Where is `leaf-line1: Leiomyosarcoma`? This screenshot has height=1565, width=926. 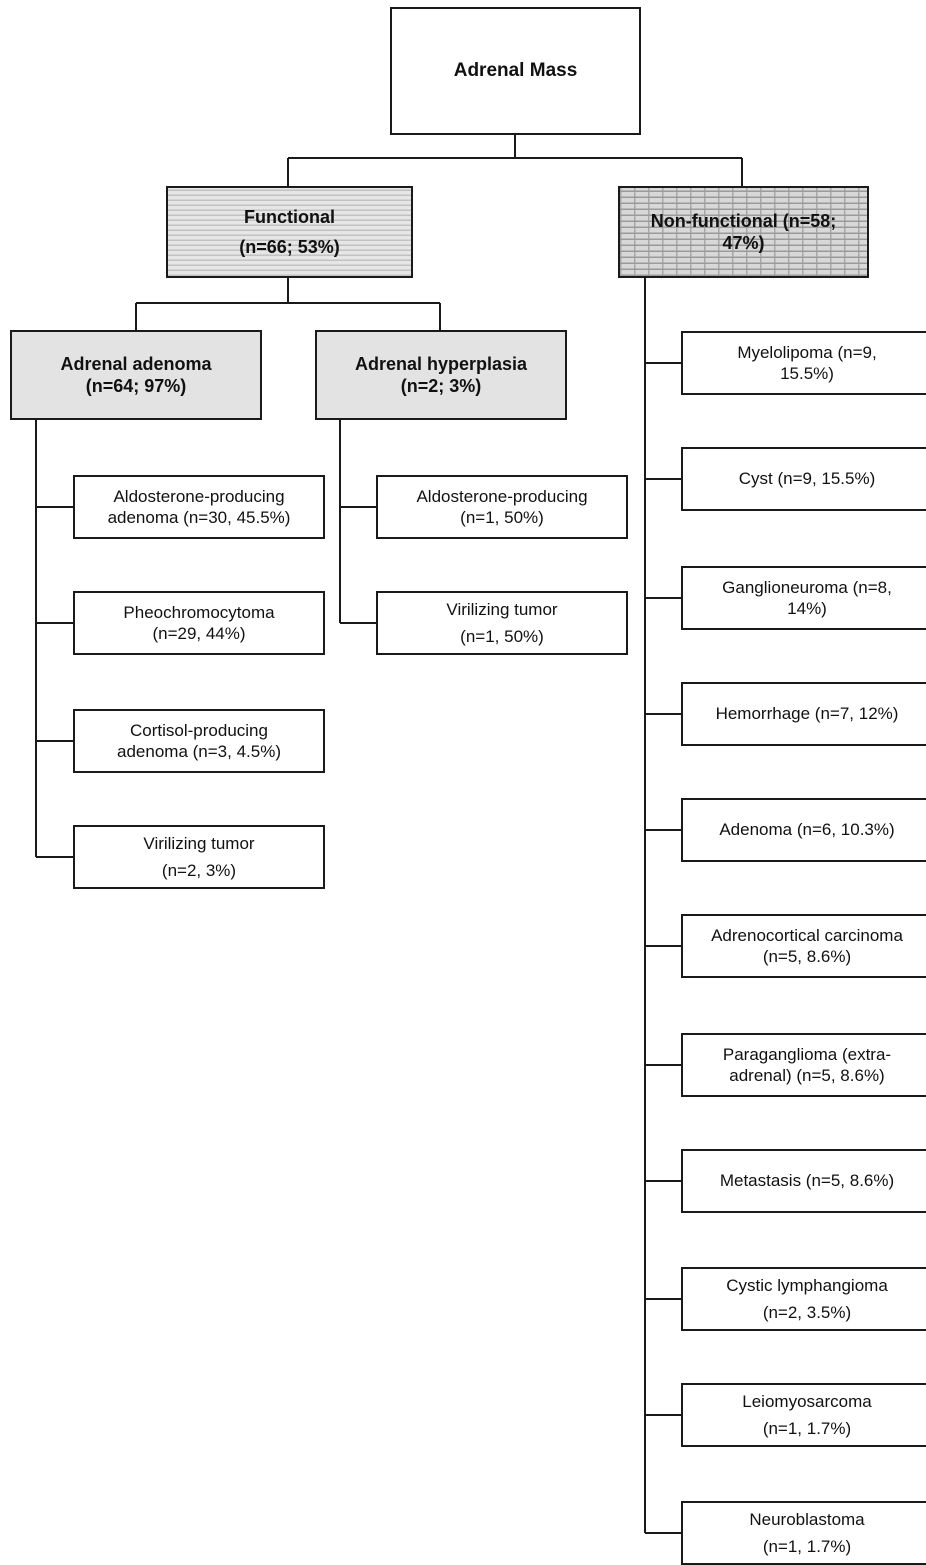
leaf-line1: Leiomyosarcoma is located at coordinates (807, 1401).